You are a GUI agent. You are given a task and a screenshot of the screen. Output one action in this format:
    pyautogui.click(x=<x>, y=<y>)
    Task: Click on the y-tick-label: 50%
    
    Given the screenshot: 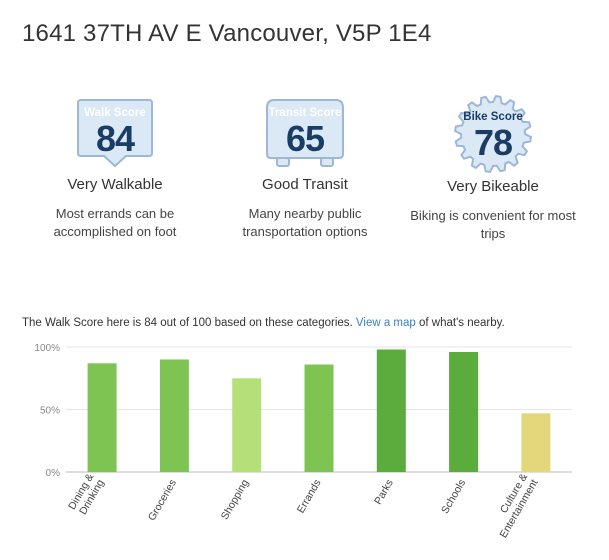 What is the action you would take?
    pyautogui.click(x=50, y=411)
    